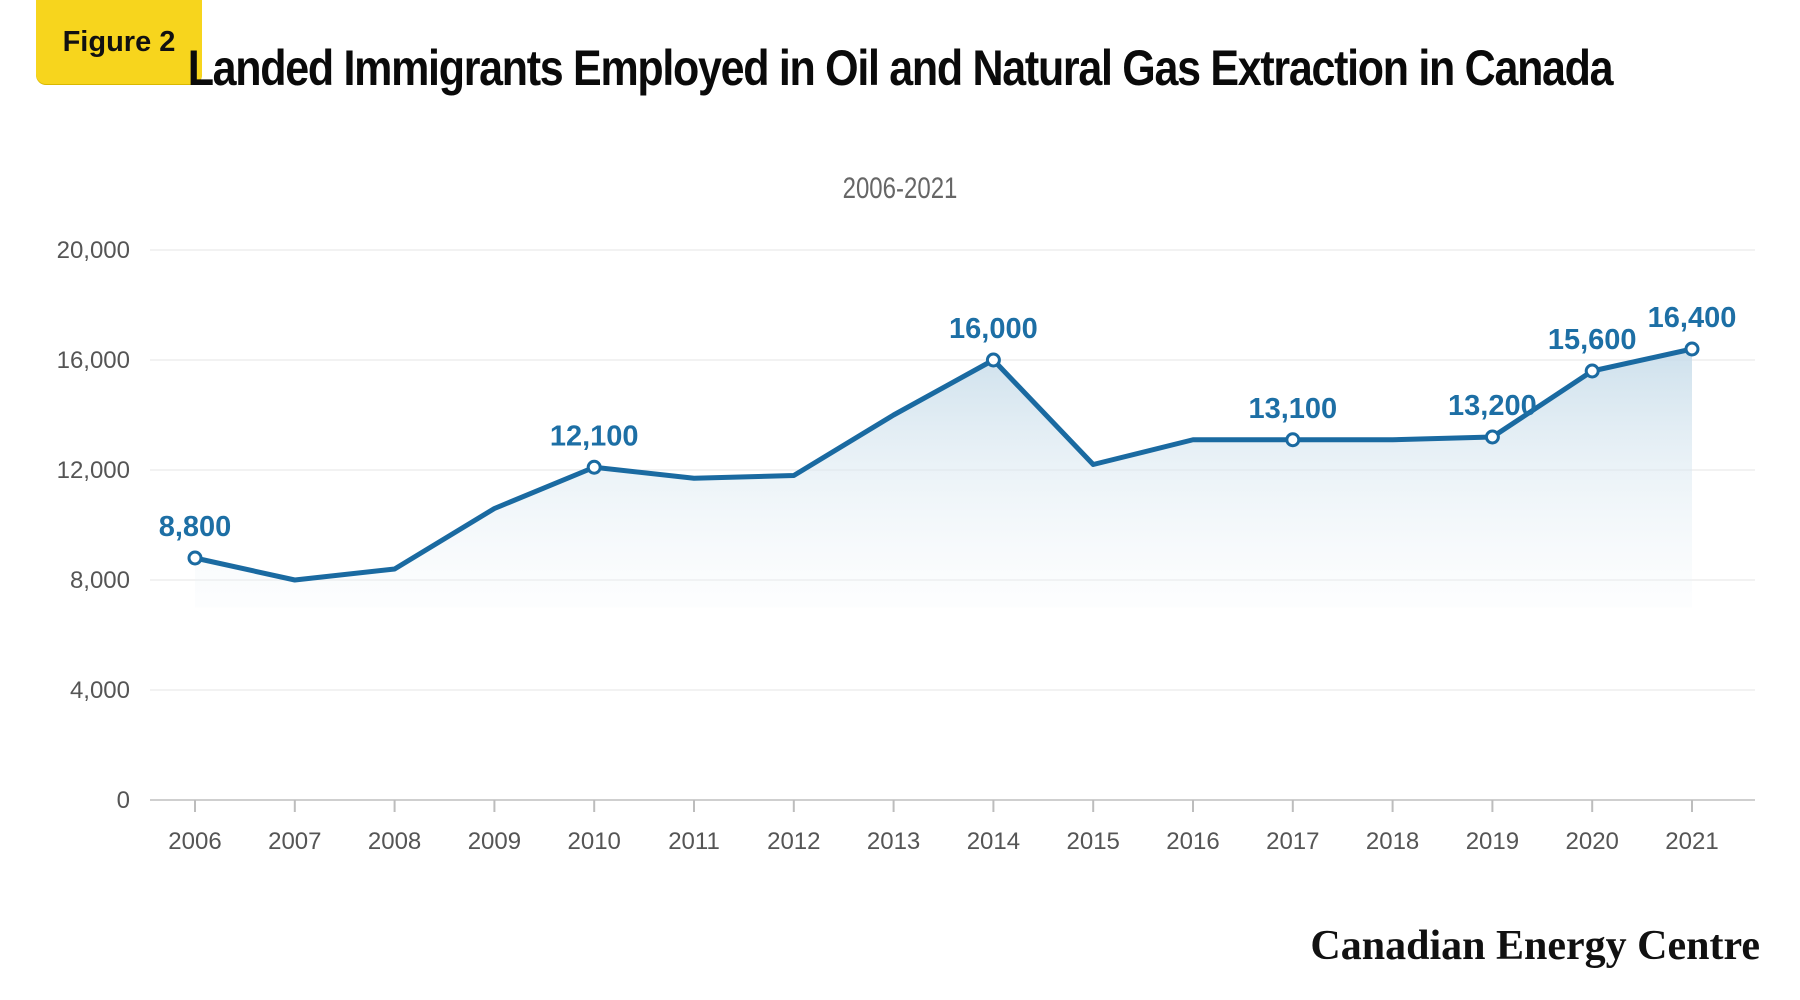 Image resolution: width=1800 pixels, height=1000 pixels. Describe the element at coordinates (893, 841) in the screenshot. I see `x-tick-label: 2013` at that location.